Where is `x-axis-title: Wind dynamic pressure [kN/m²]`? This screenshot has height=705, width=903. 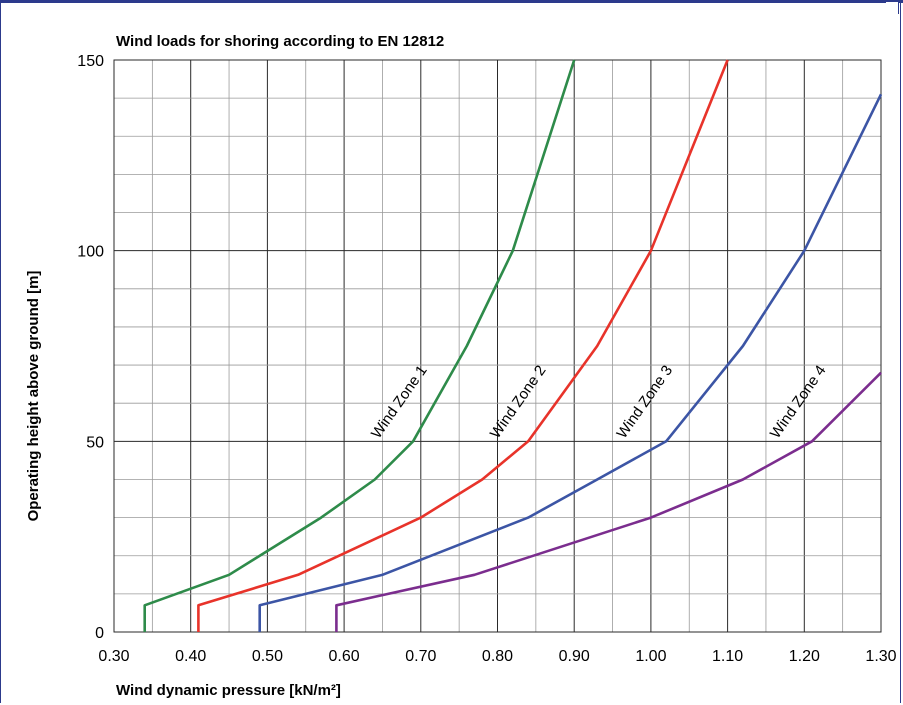
x-axis-title: Wind dynamic pressure [kN/m²] is located at coordinates (228, 690).